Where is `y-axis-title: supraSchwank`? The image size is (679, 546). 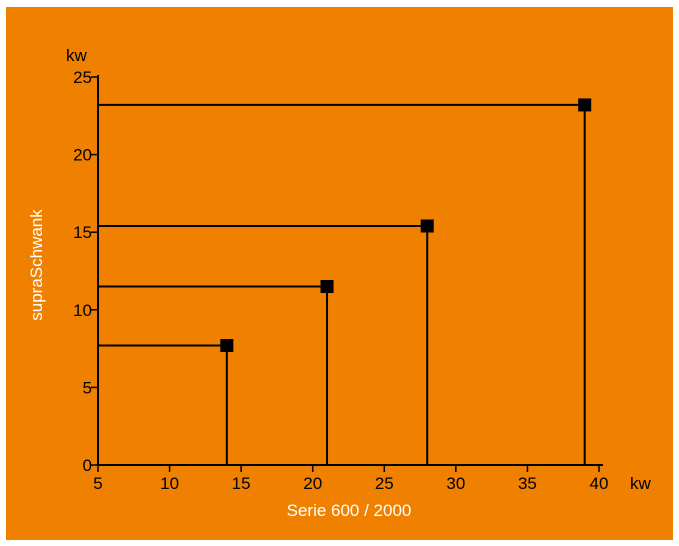 y-axis-title: supraSchwank is located at coordinates (36, 265).